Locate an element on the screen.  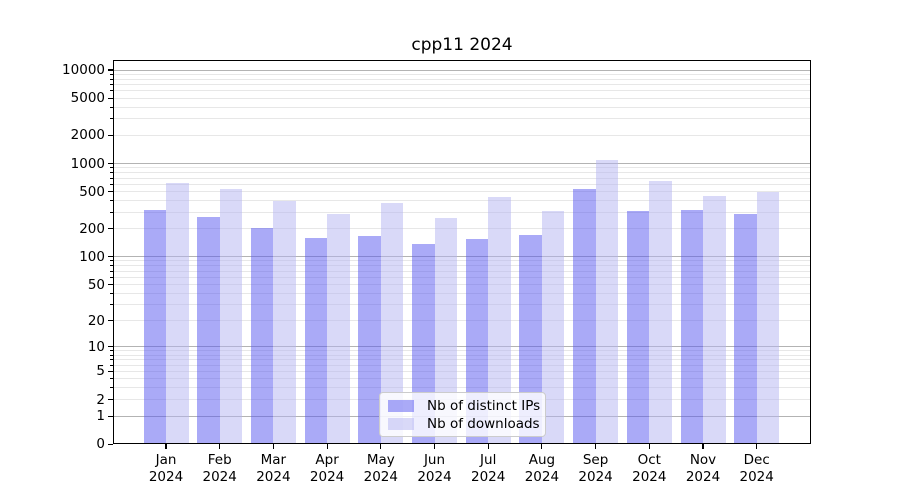
bar-downloads-apr is located at coordinates (338, 329).